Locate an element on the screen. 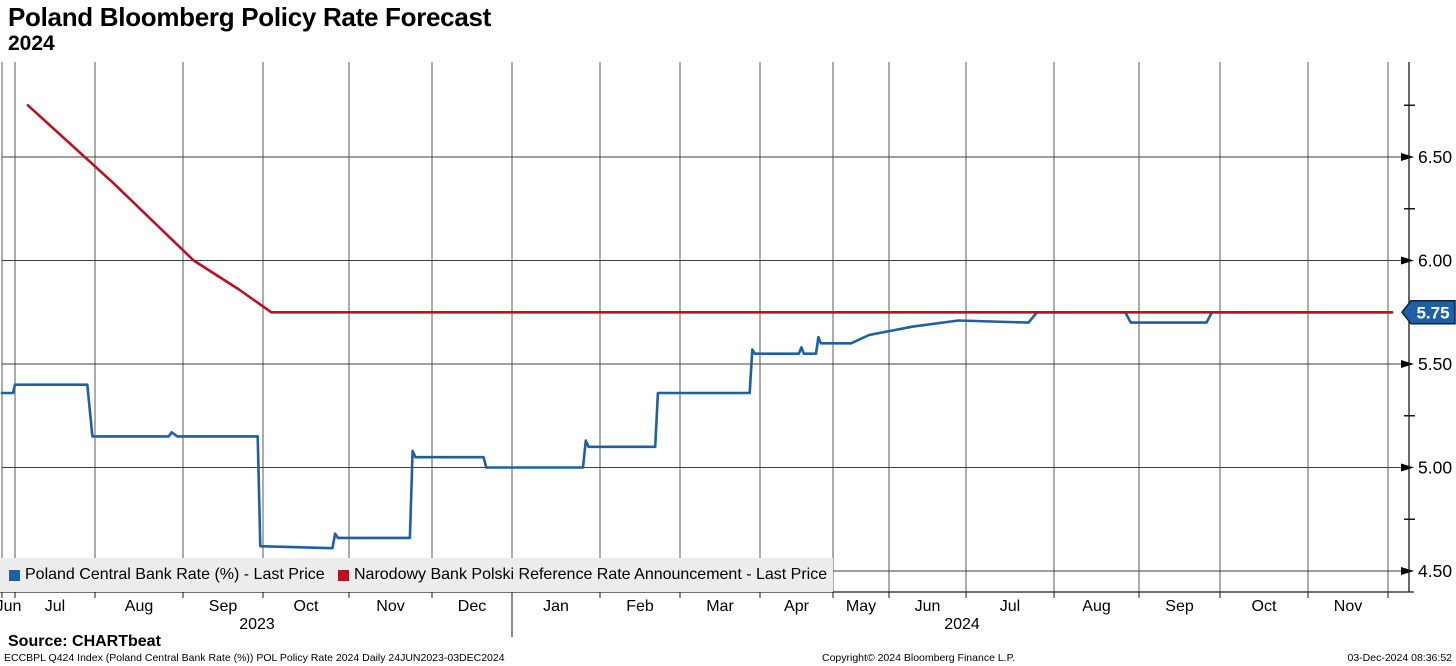  last-price-label: 5.75 is located at coordinates (1432, 312).